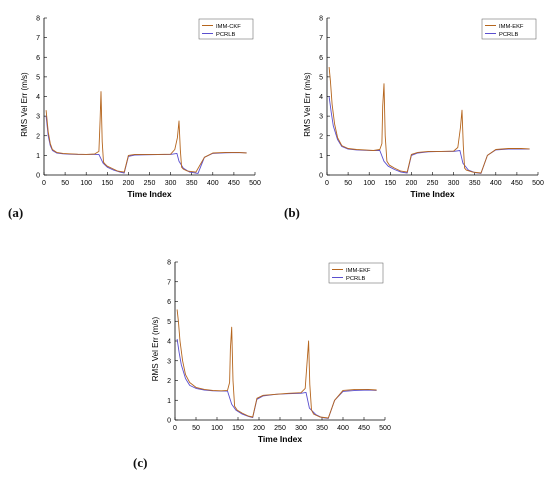 This screenshot has height=478, width=550. I want to click on legend: IMM-CKF PCRLB, so click(226, 29).